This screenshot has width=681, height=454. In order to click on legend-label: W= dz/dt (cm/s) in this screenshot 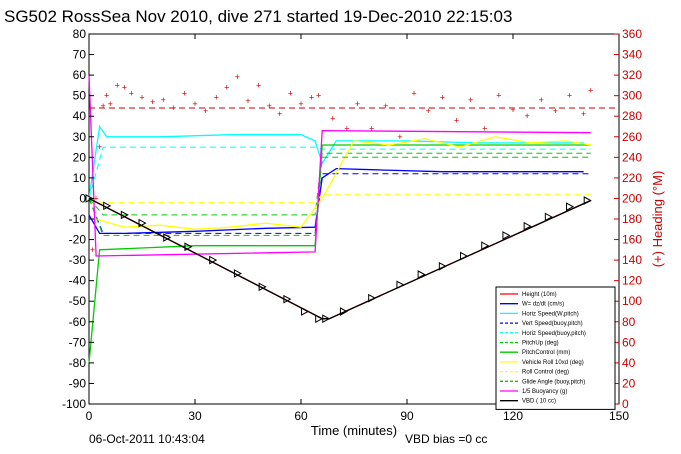, I will do `click(543, 305)`.